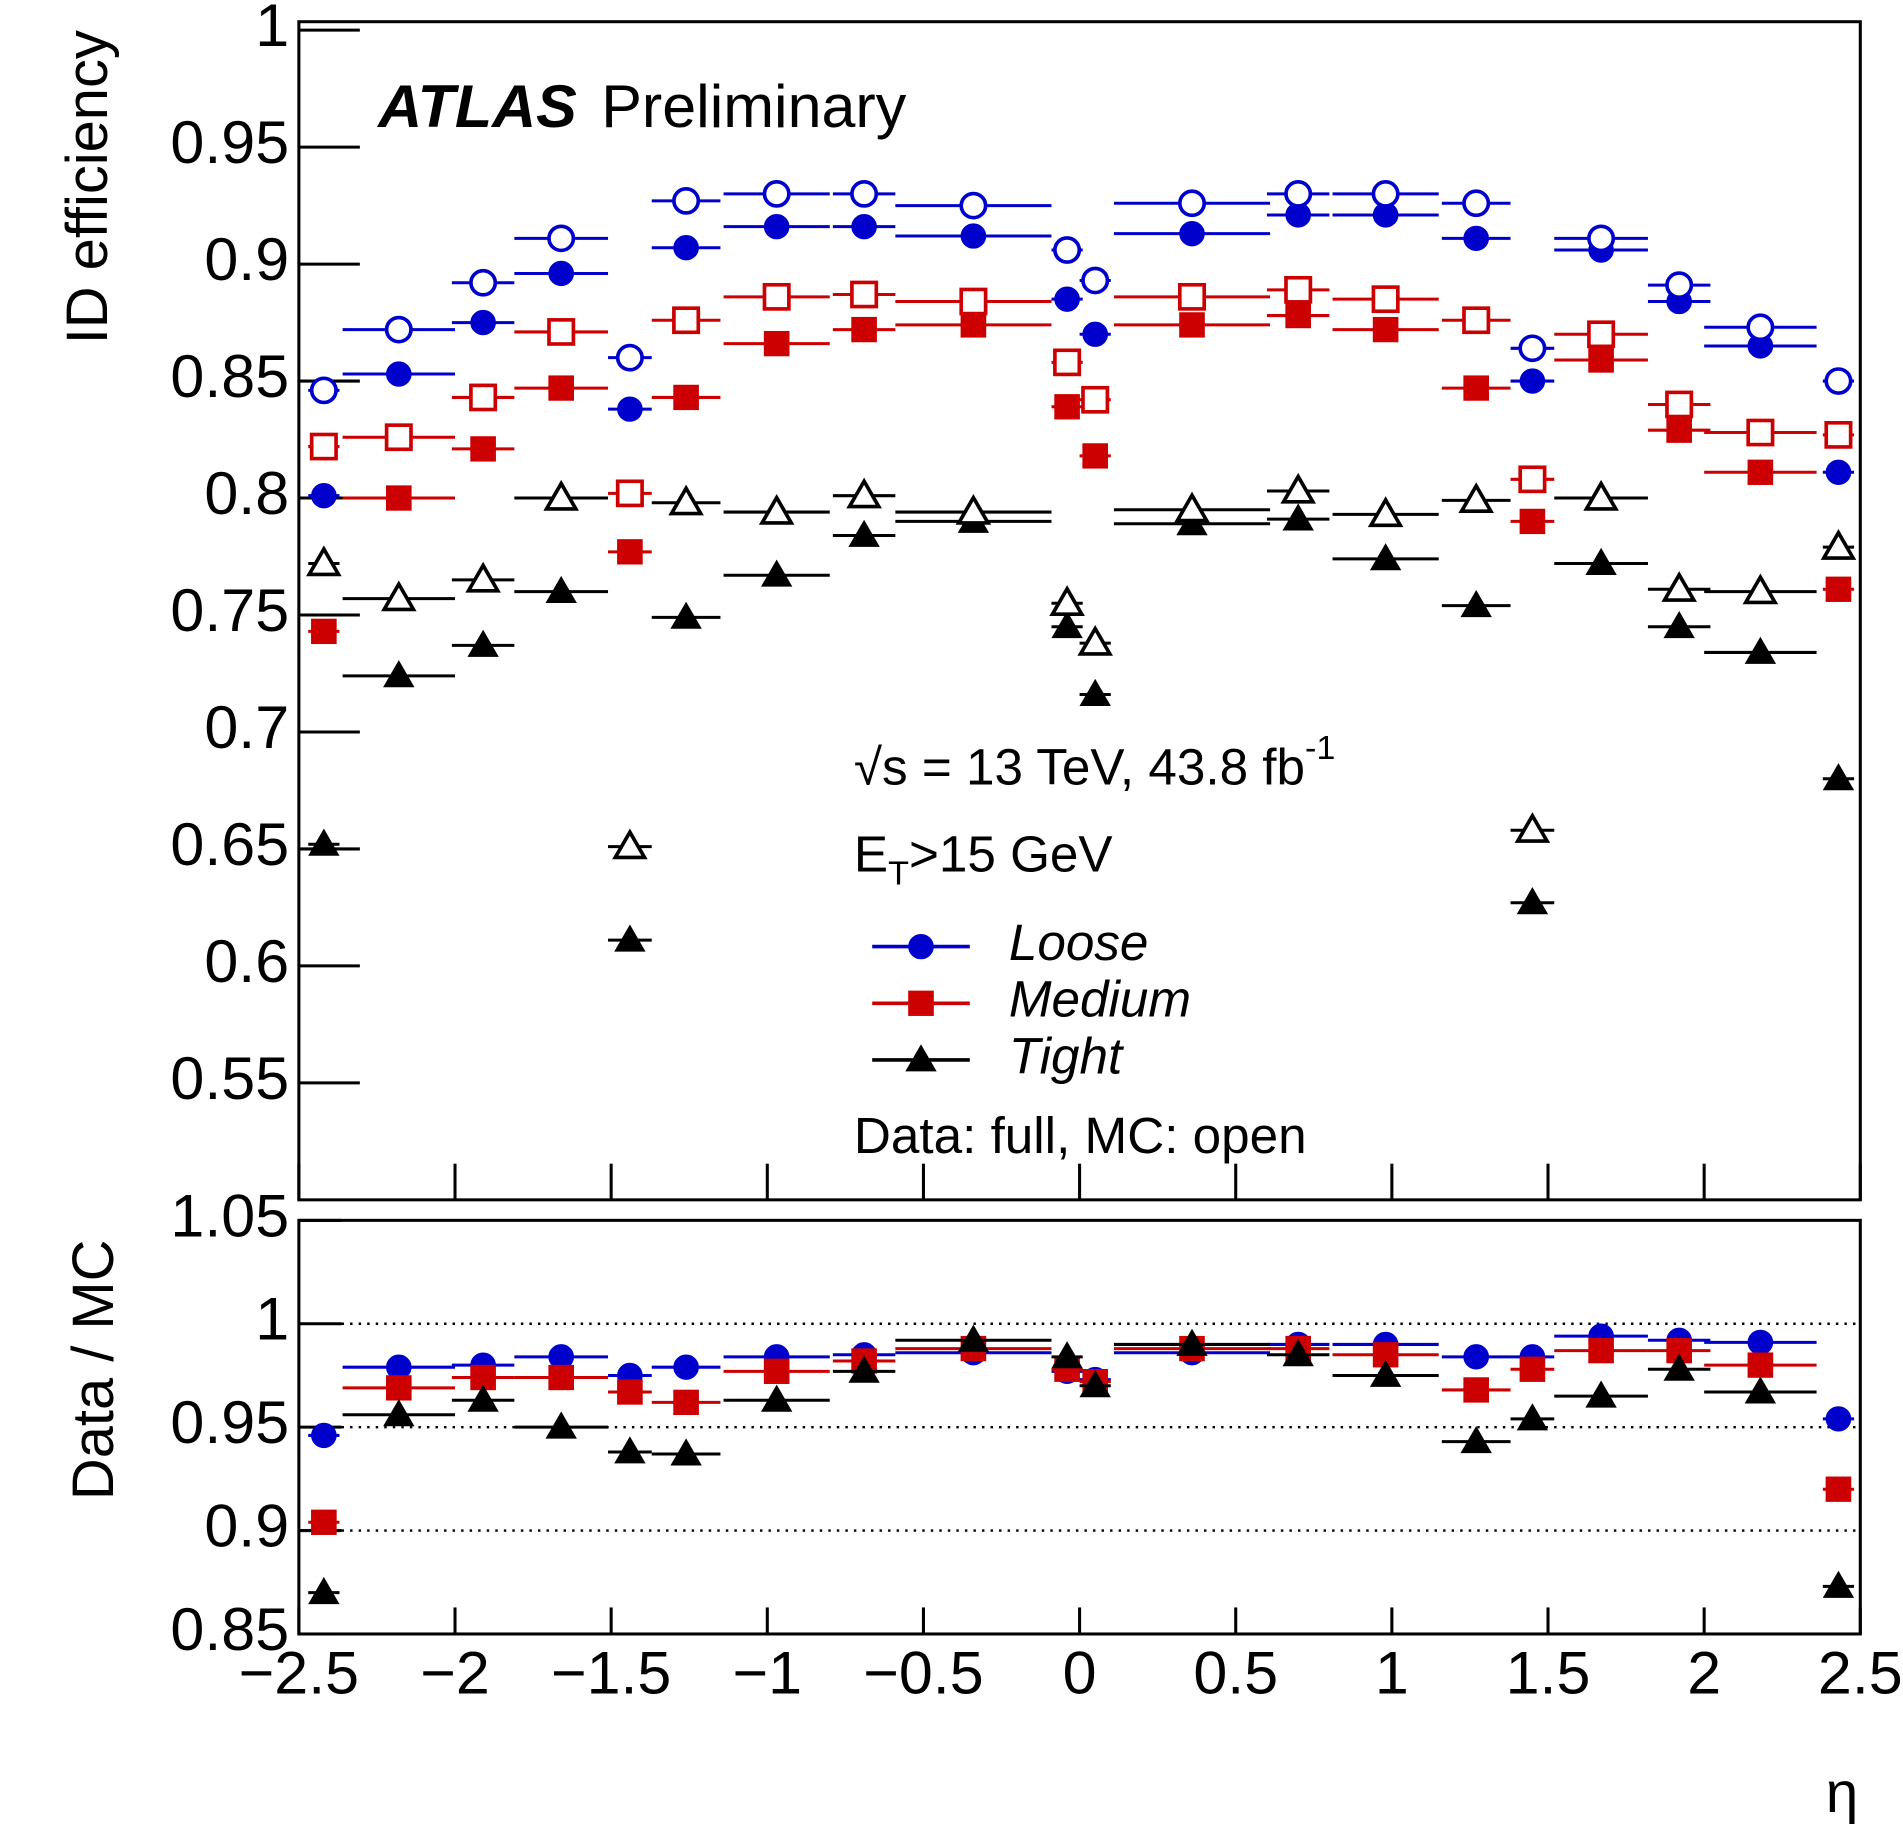  I want to click on y-tick-label: 1.05, so click(229, 1216).